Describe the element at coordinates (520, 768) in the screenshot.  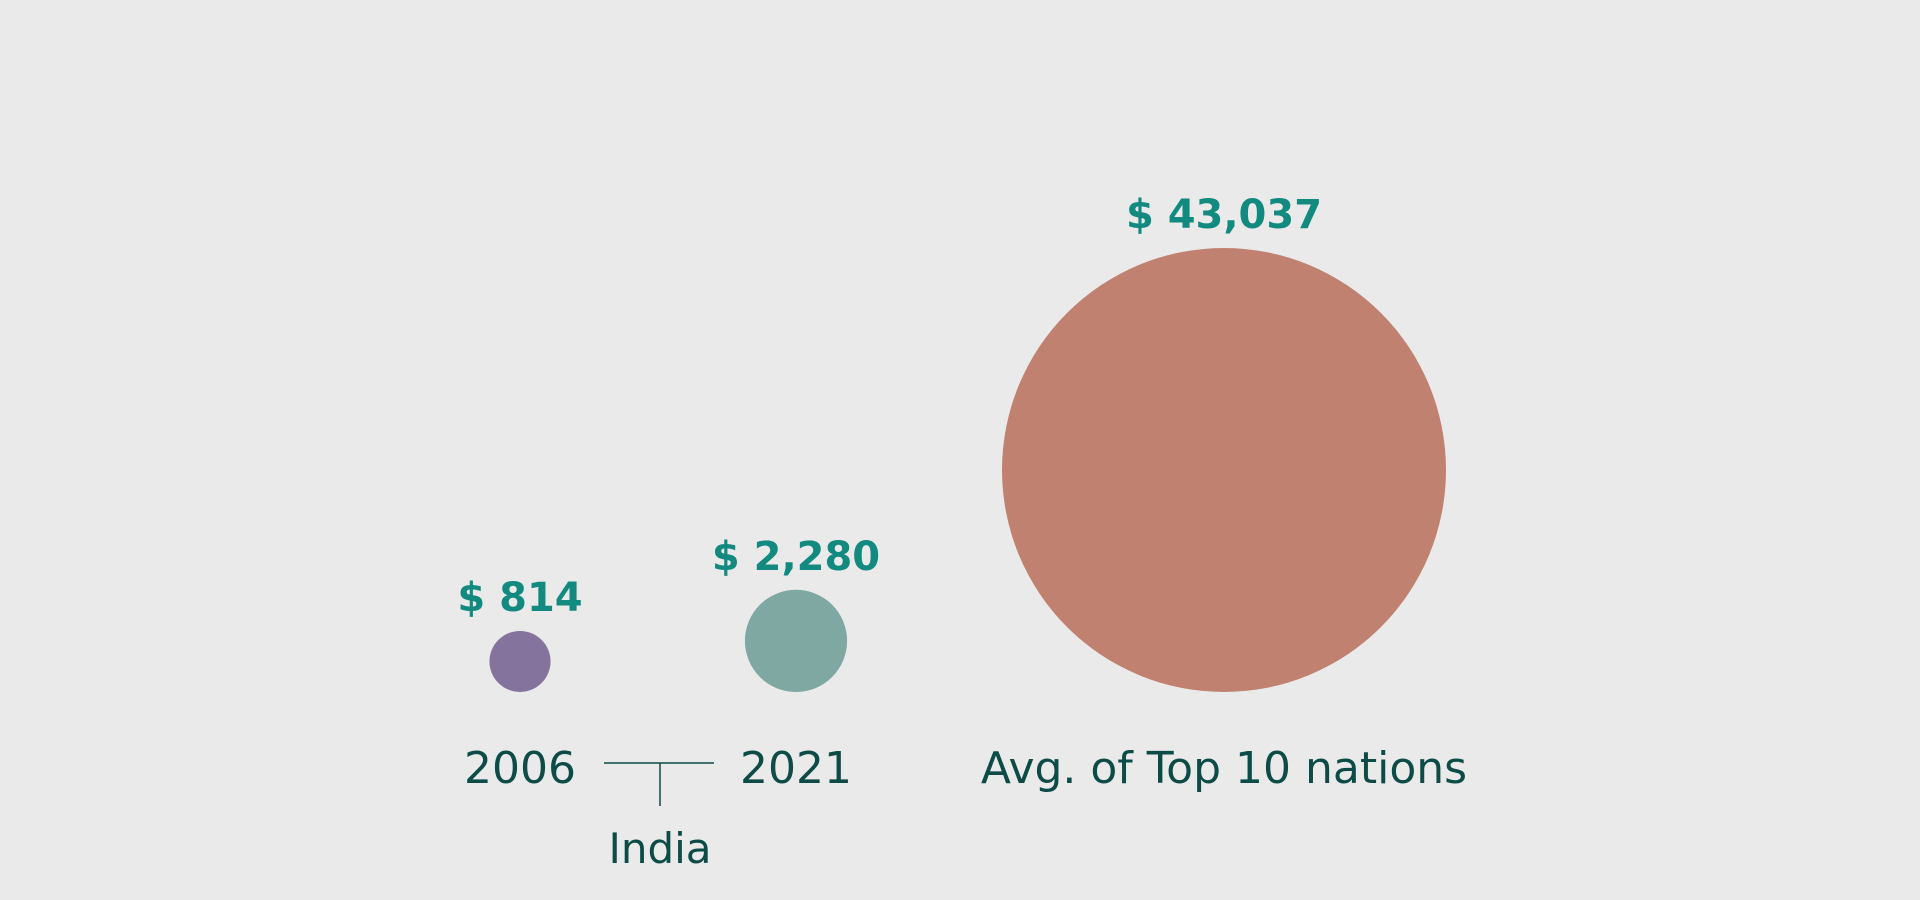
I see `category-label-0: 2006` at that location.